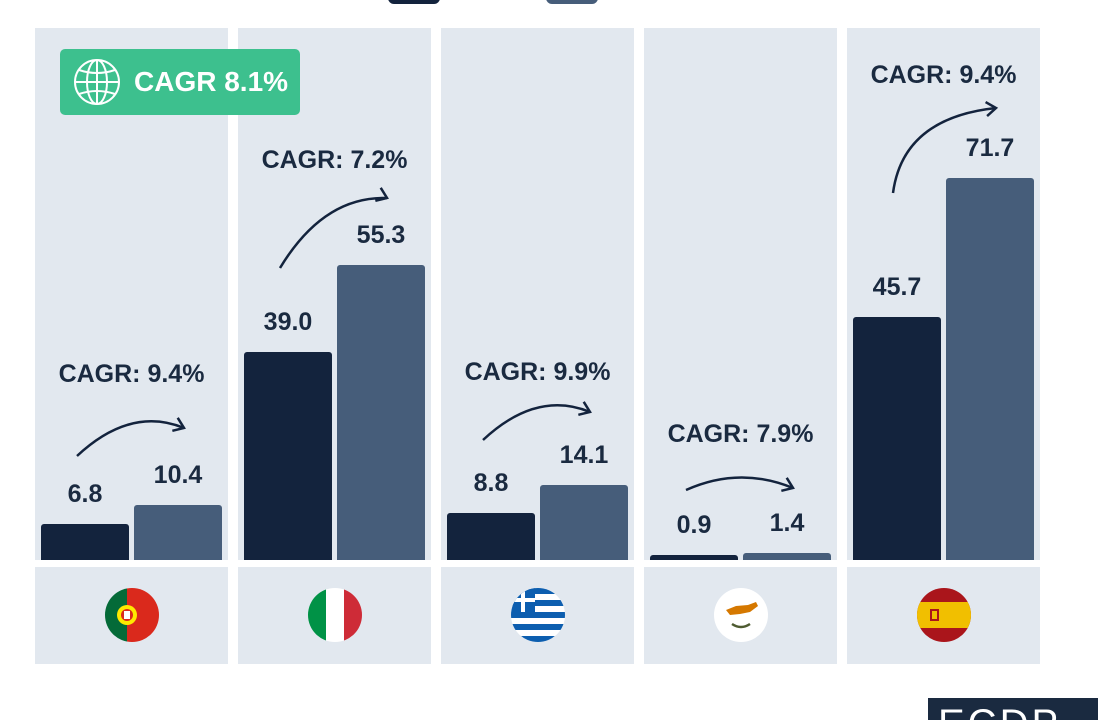  I want to click on panel-greece, so click(537, 294).